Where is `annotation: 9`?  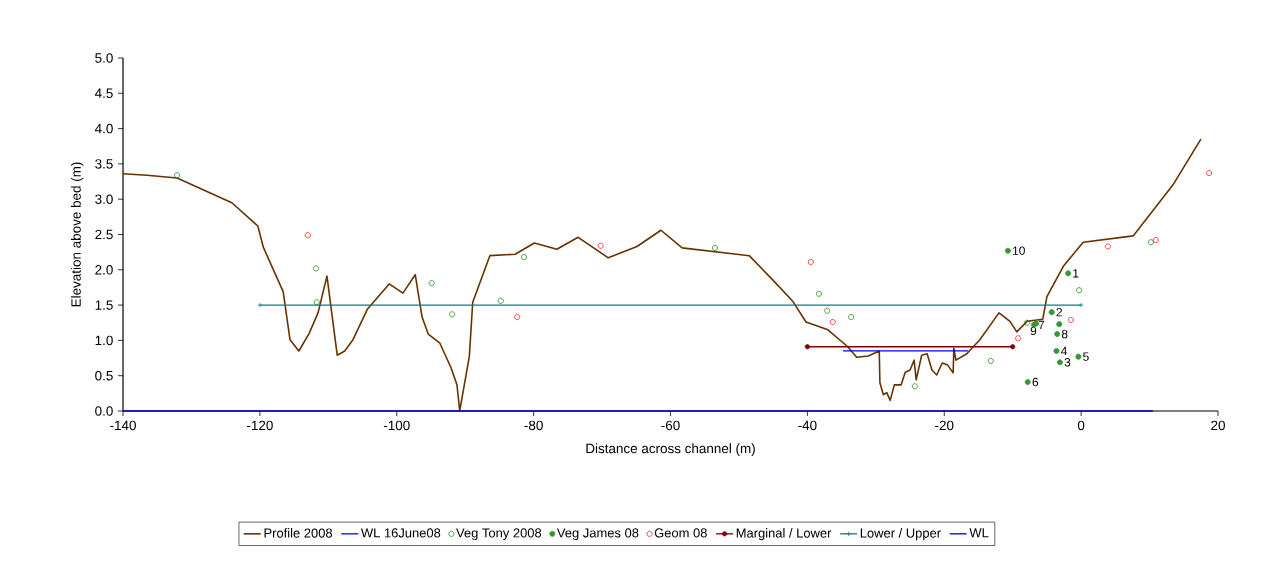
annotation: 9 is located at coordinates (1033, 331).